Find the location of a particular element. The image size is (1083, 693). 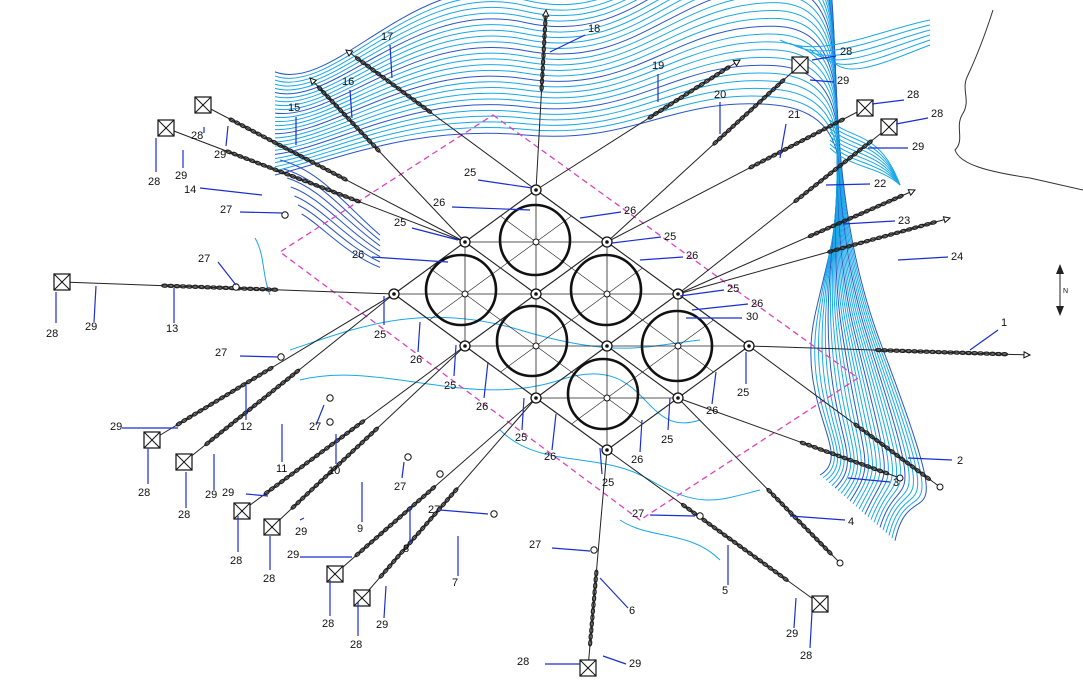

pile-circles is located at coordinates (569, 317).